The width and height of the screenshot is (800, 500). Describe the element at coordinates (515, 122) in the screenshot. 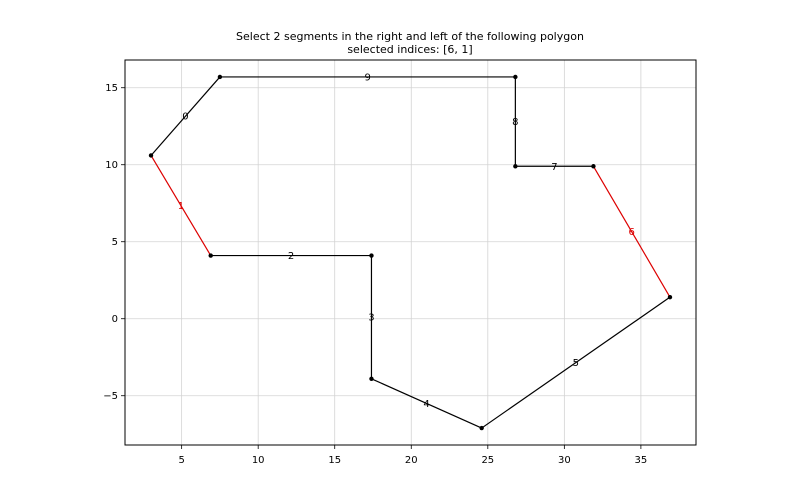

I see `segment-label-8: 8` at that location.